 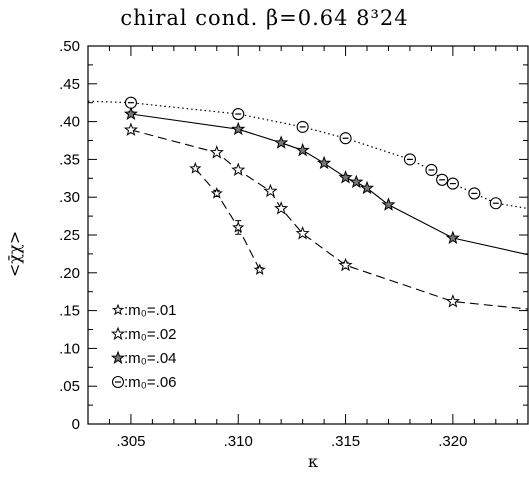 What do you see at coordinates (69, 159) in the screenshot?
I see `y-tick-label: .35` at bounding box center [69, 159].